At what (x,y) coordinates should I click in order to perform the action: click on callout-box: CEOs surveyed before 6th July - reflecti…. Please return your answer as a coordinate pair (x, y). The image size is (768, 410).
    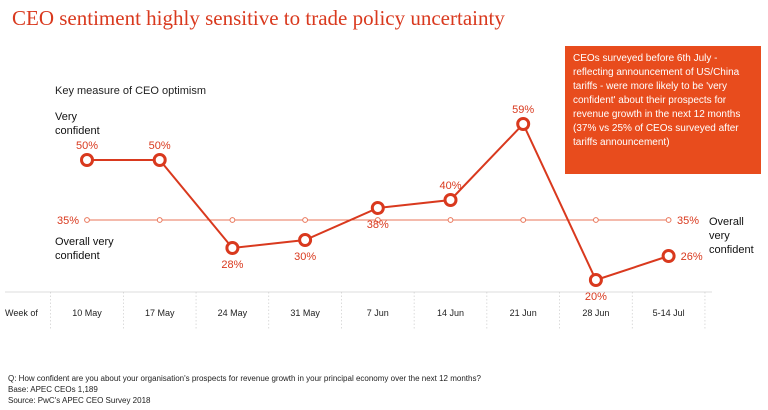
    Looking at the image, I should click on (663, 110).